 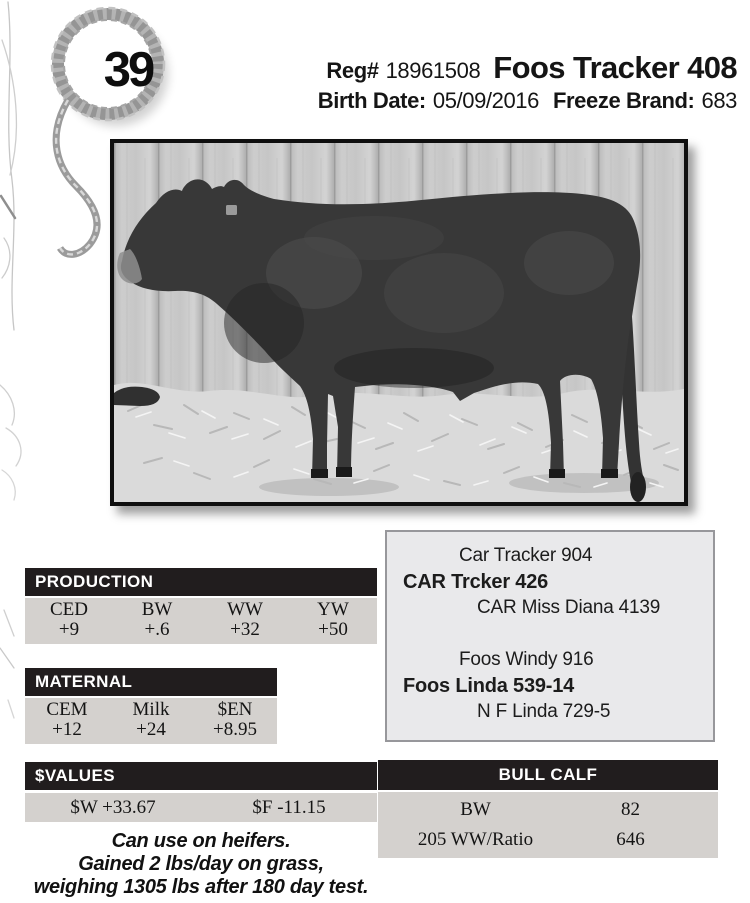 What do you see at coordinates (201, 582) in the screenshot?
I see `production-header: PRODUCTION` at bounding box center [201, 582].